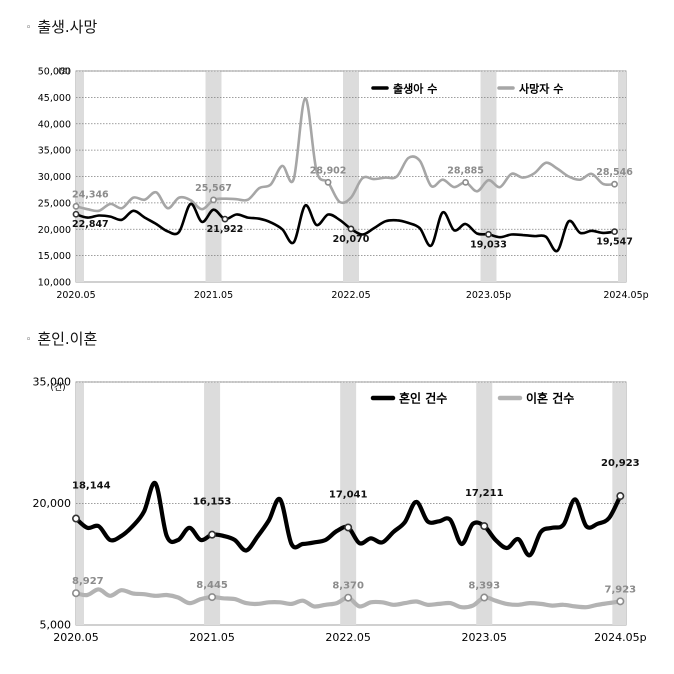 This screenshot has width=674, height=674. Describe the element at coordinates (550, 398) in the screenshot. I see `legend-label: 이혼 건수` at that location.